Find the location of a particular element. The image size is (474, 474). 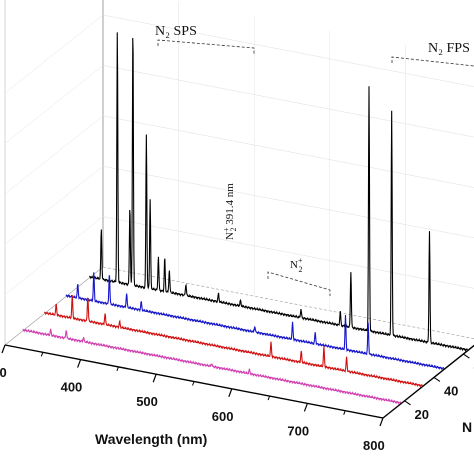

x-tick-label: 700 is located at coordinates (298, 430).